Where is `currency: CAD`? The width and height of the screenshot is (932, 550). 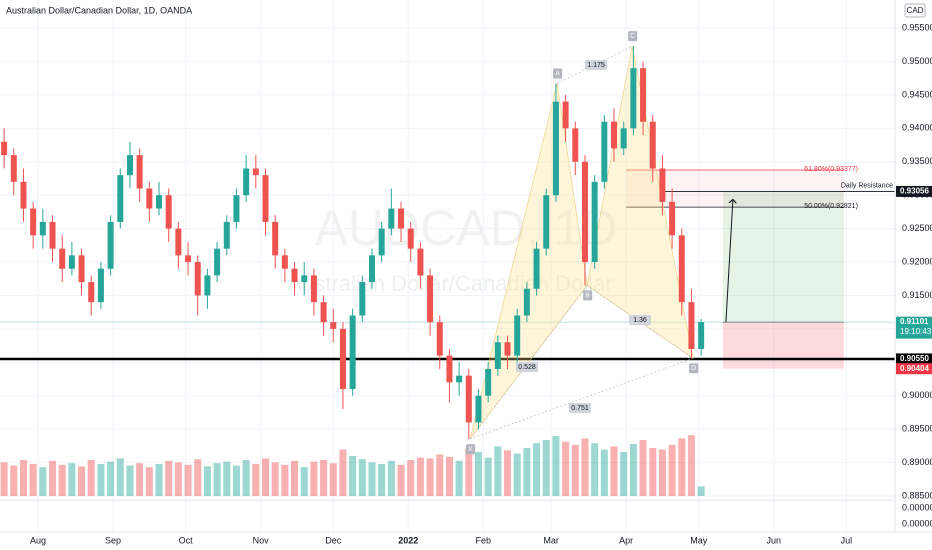 currency: CAD is located at coordinates (915, 10).